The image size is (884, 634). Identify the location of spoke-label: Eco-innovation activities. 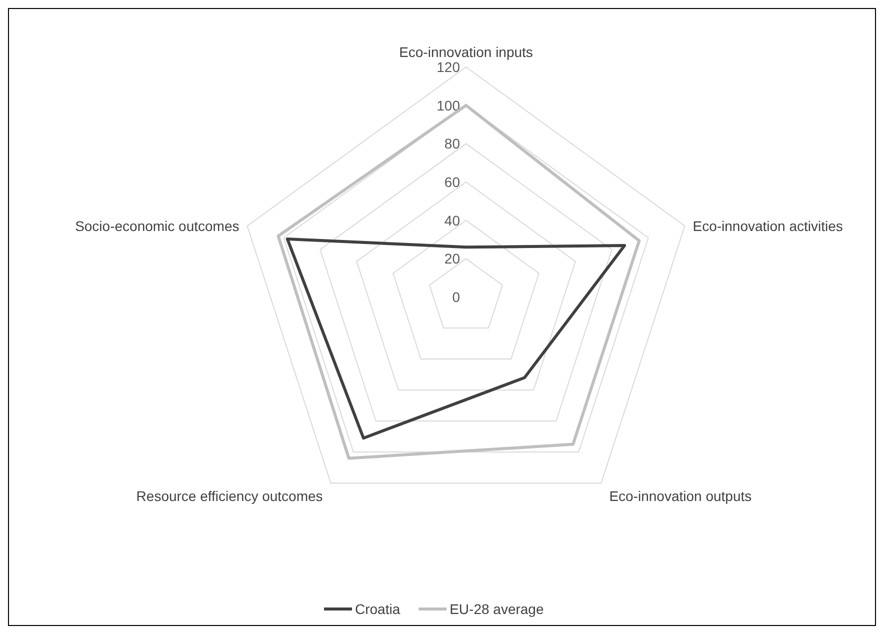
(767, 226).